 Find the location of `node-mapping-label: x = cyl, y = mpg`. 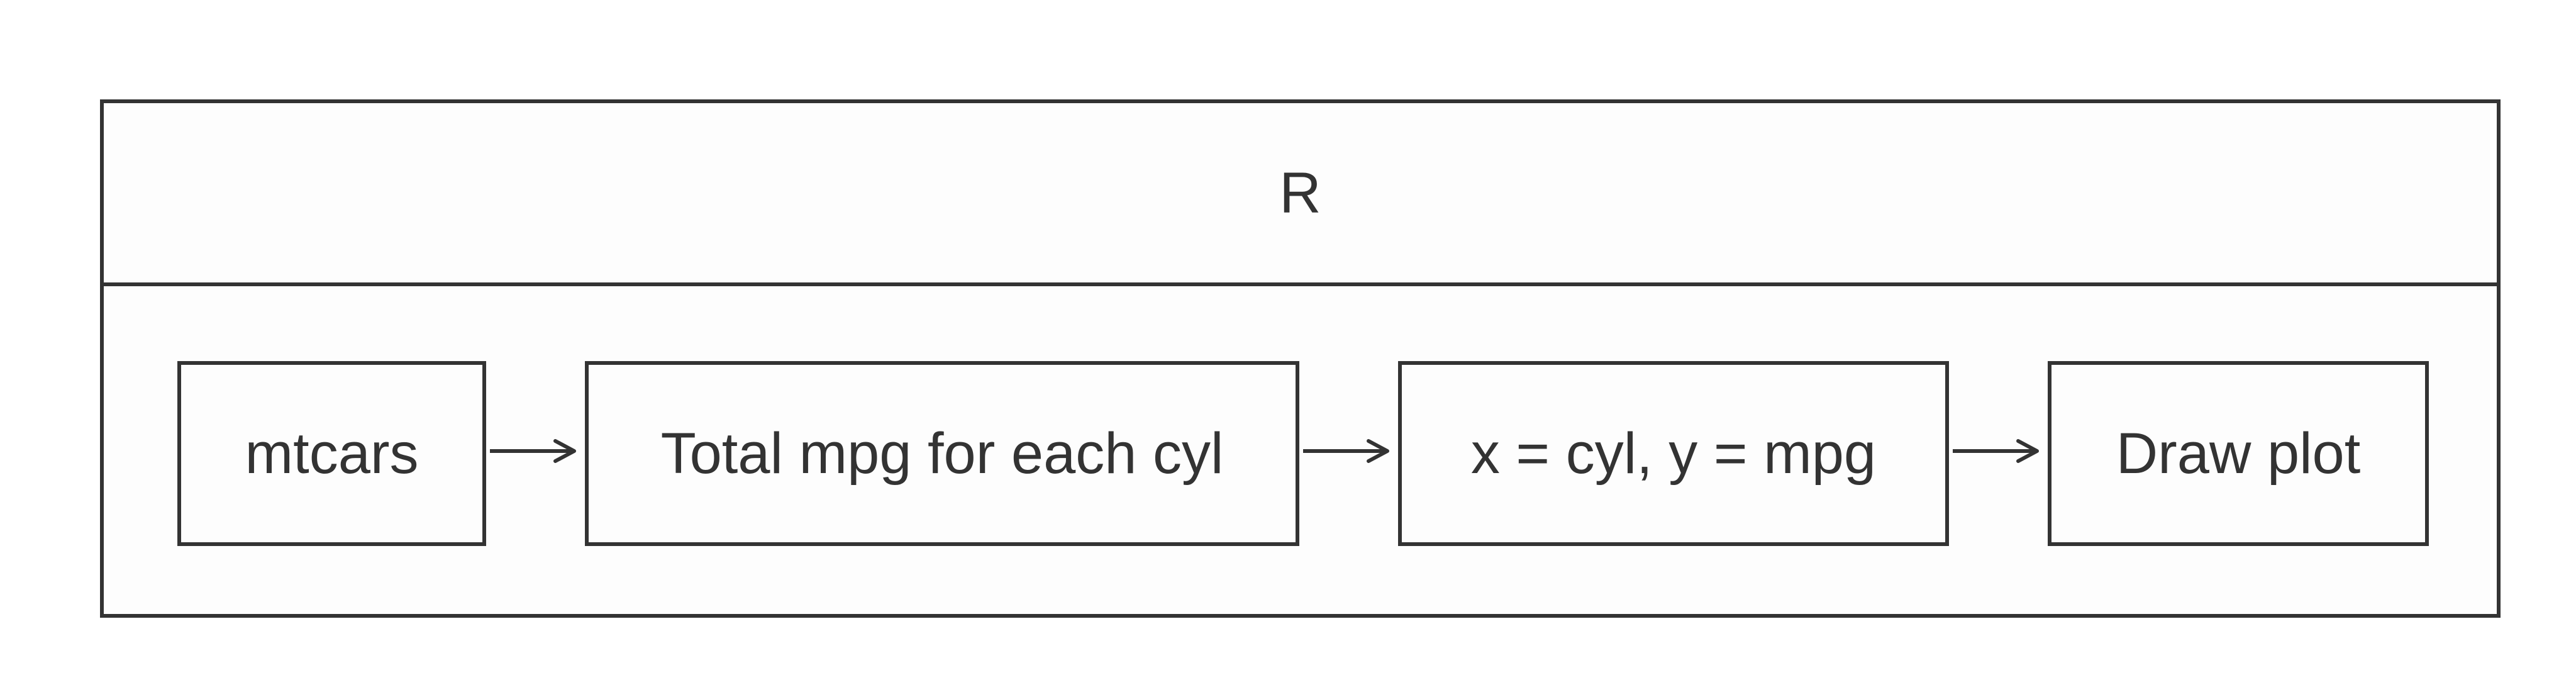

node-mapping-label: x = cyl, y = mpg is located at coordinates (1673, 453).